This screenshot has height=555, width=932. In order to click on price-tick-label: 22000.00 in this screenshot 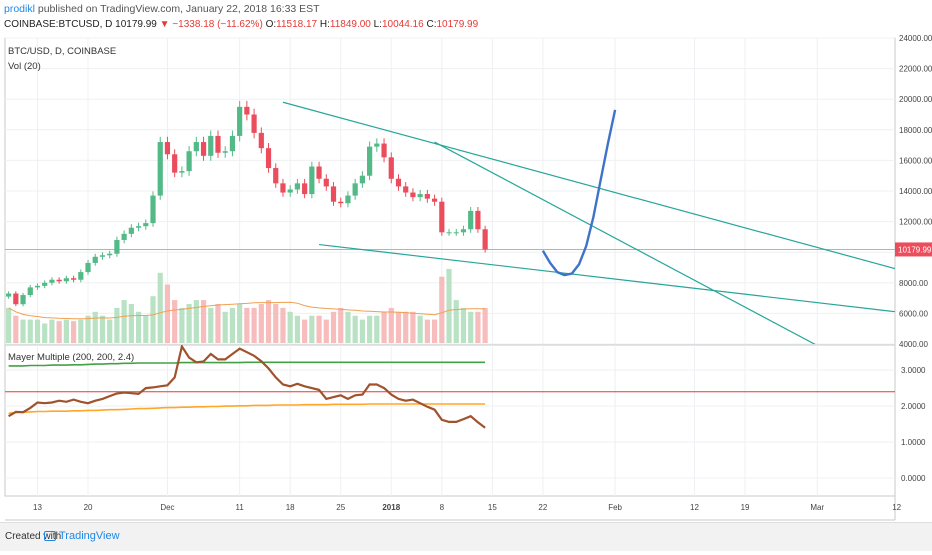, I will do `click(915, 69)`.